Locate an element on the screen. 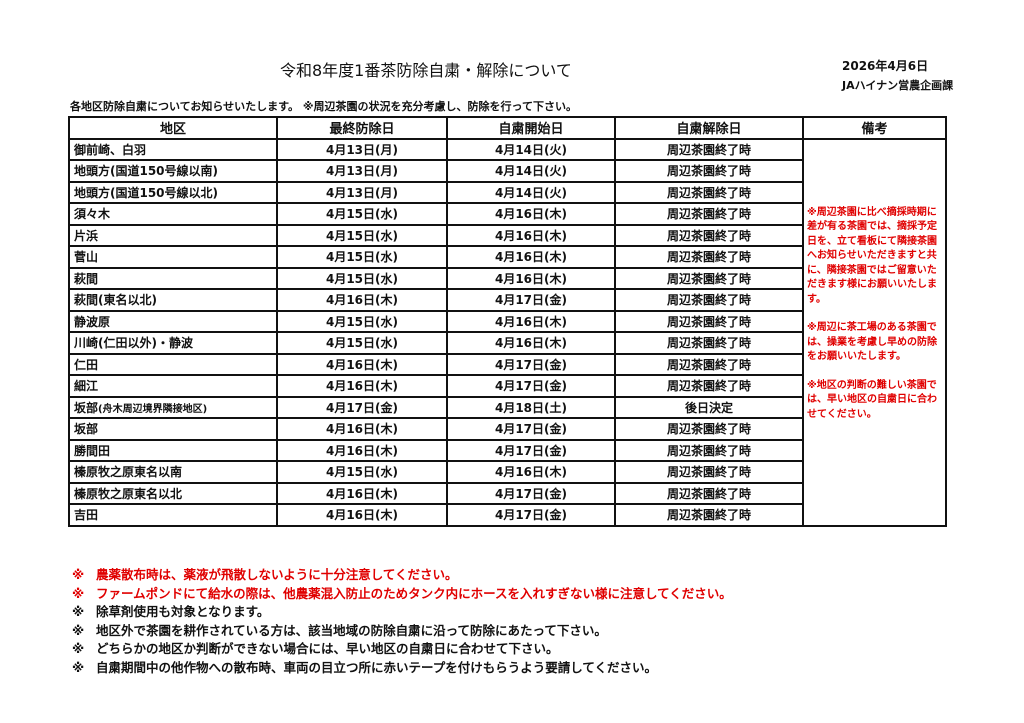 This screenshot has height=723, width=1024. cell-text: 仁田 is located at coordinates (86, 364).